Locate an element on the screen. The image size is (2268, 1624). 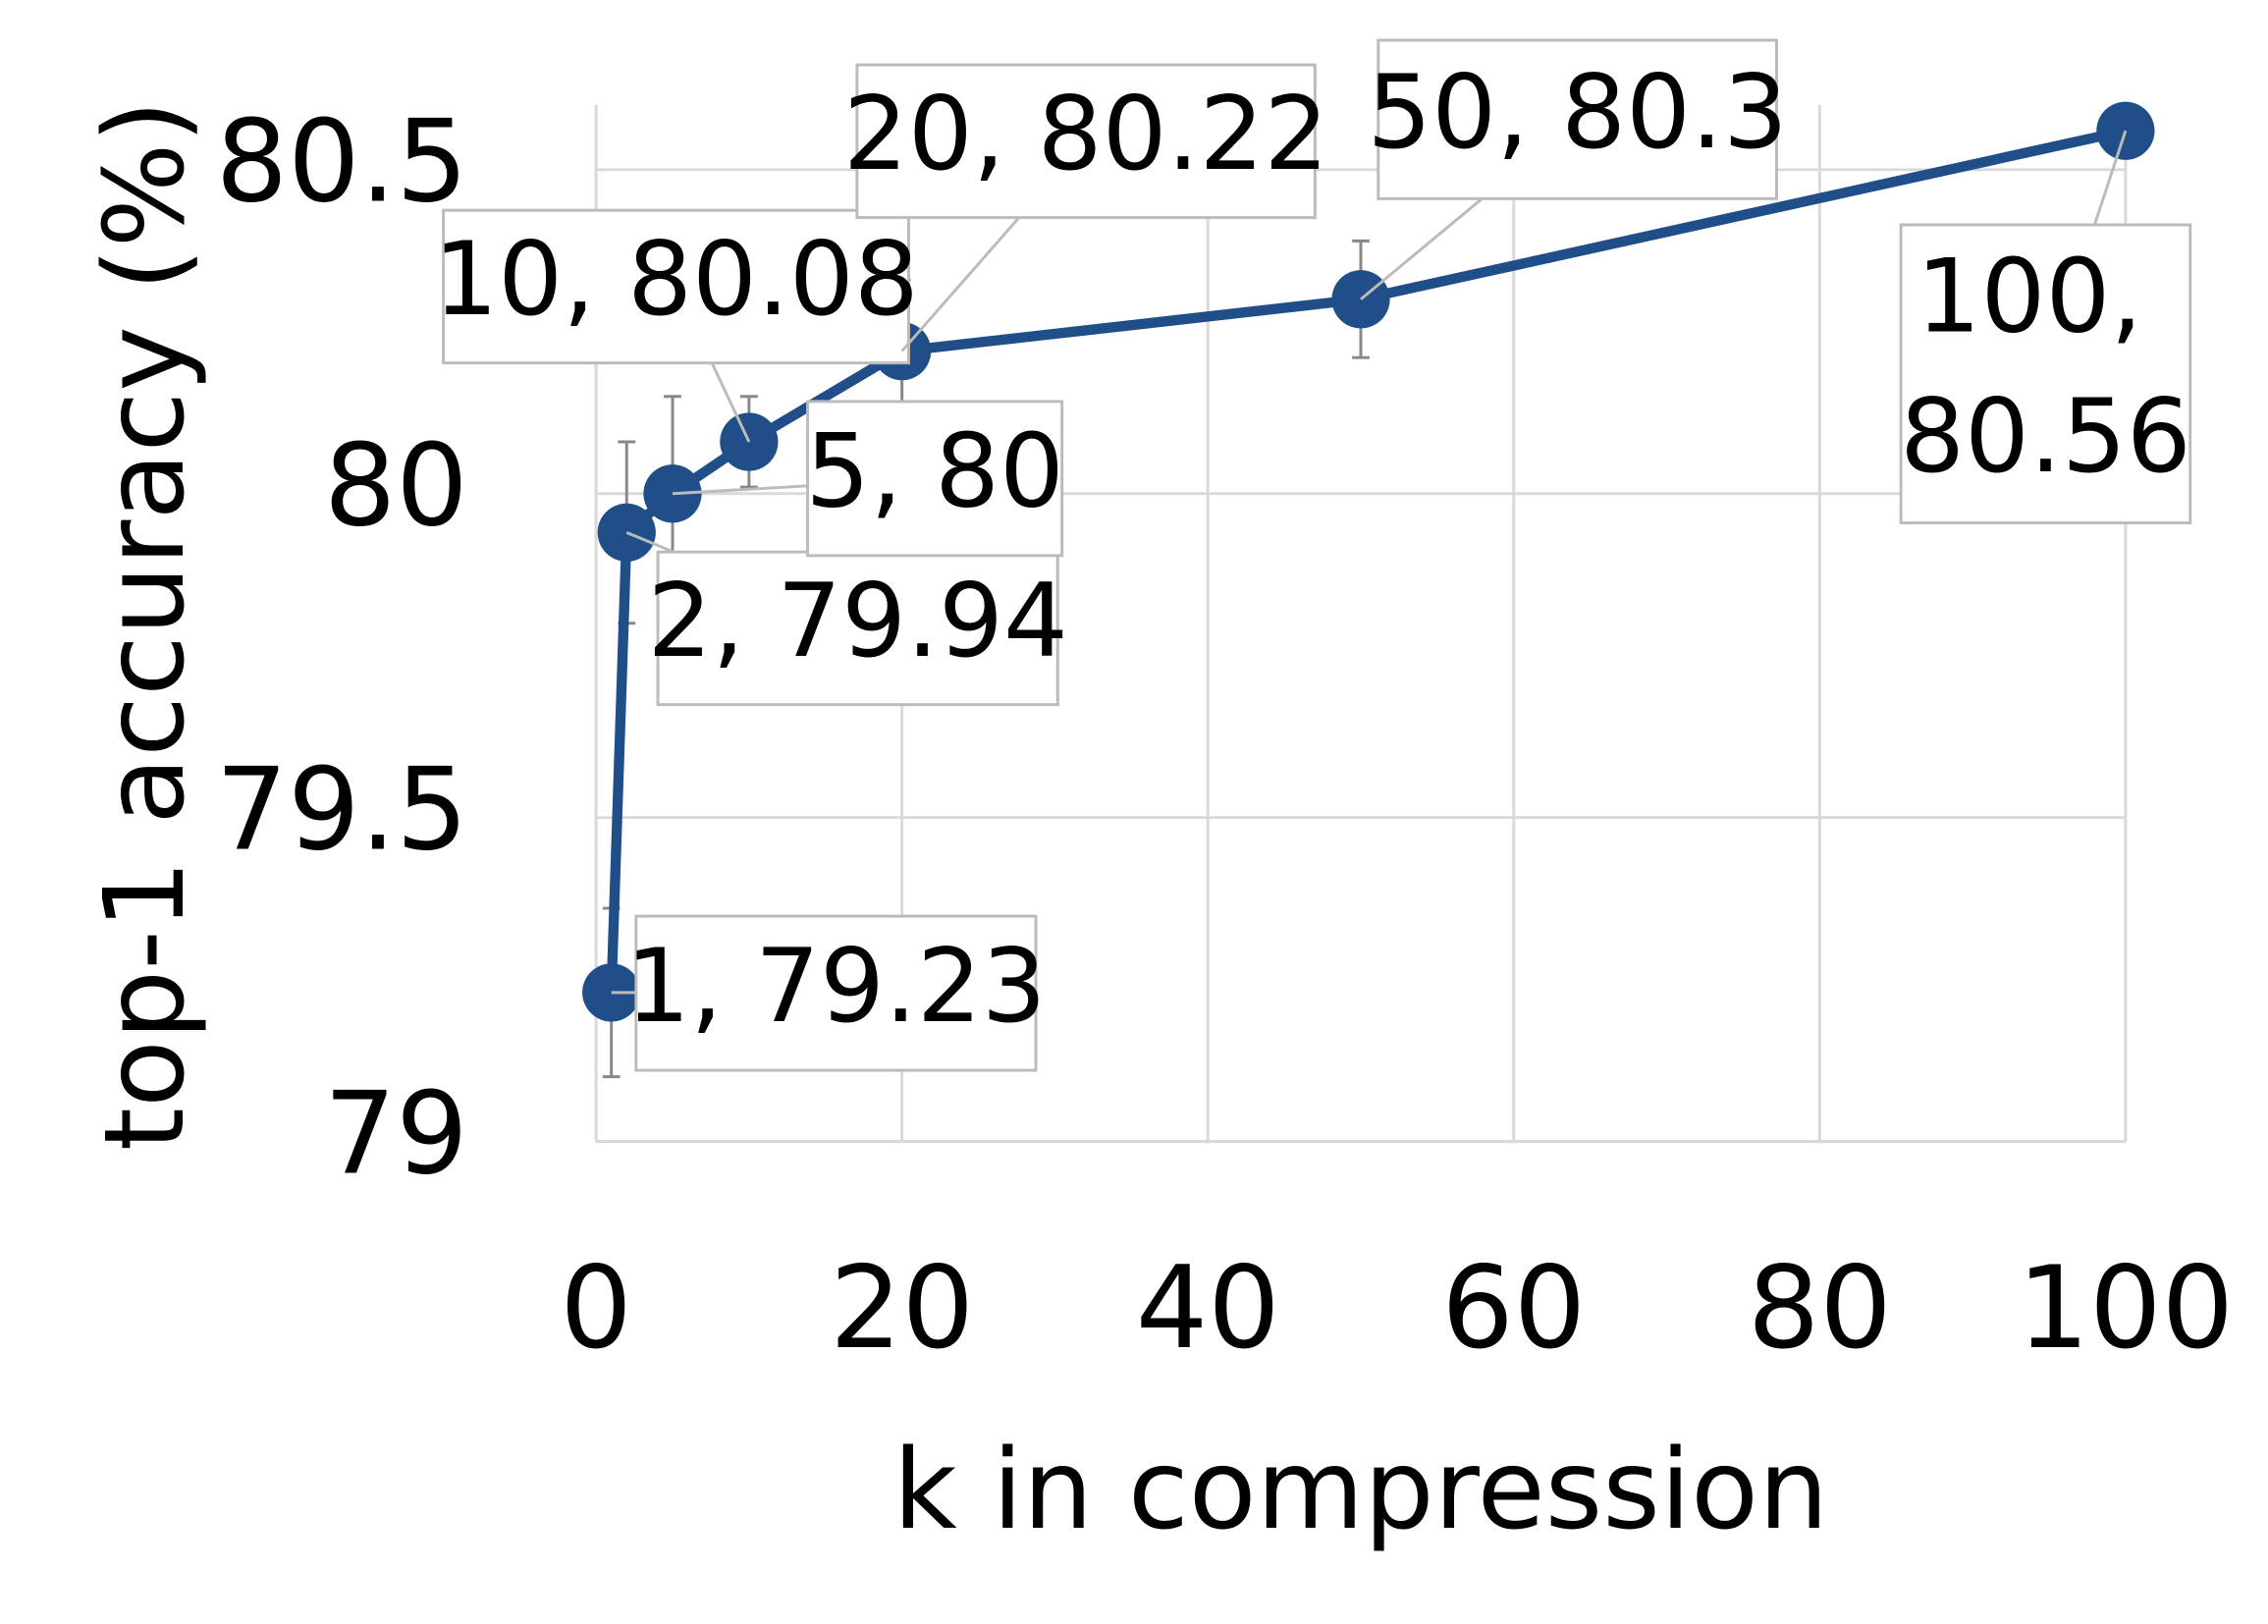
data-label: 20, 80.22 is located at coordinates (1085, 134).